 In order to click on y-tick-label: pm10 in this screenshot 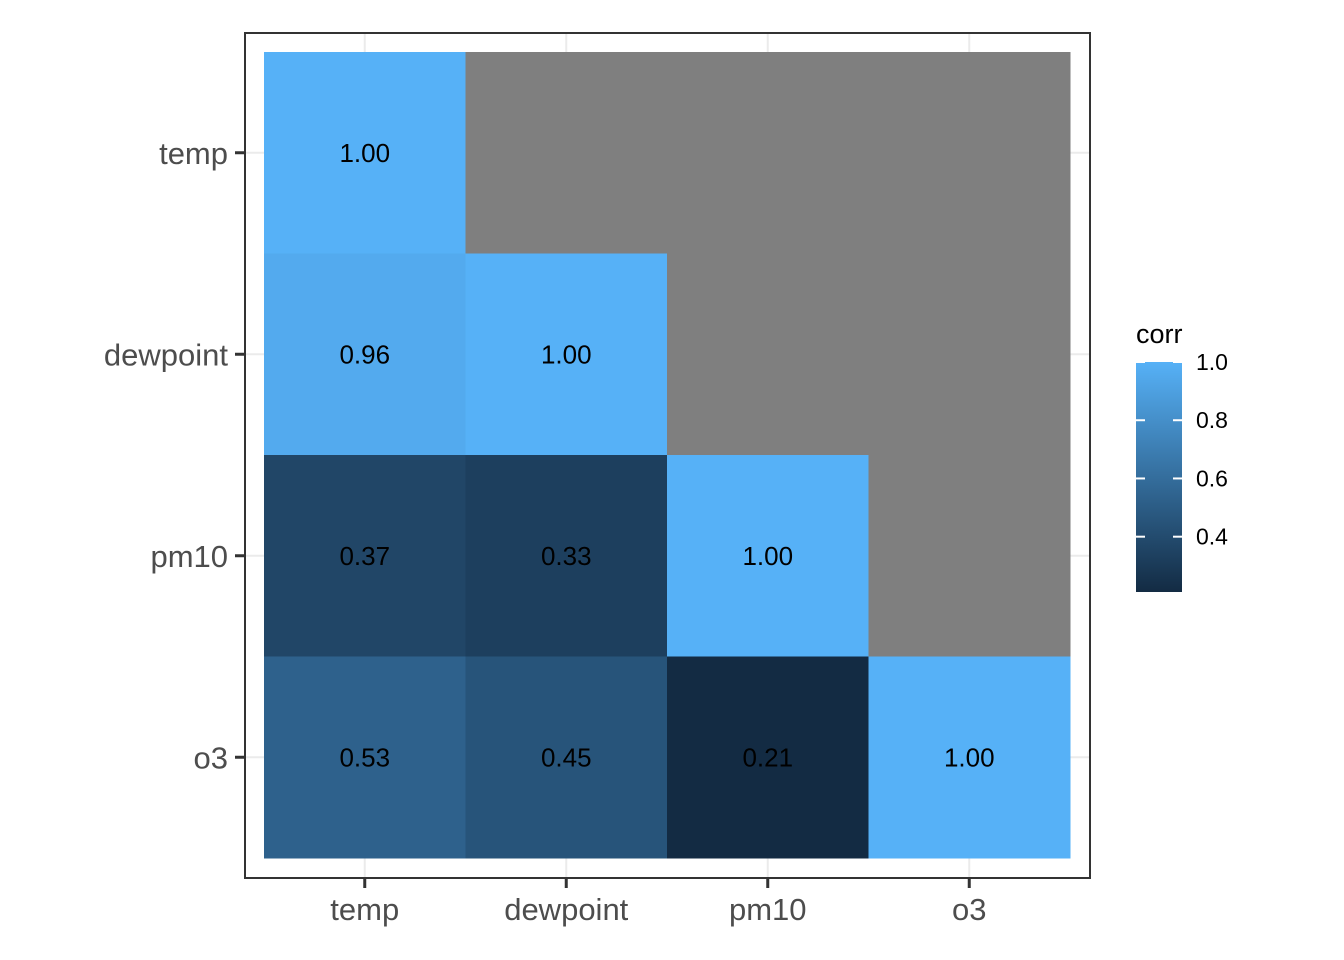, I will do `click(189, 556)`.